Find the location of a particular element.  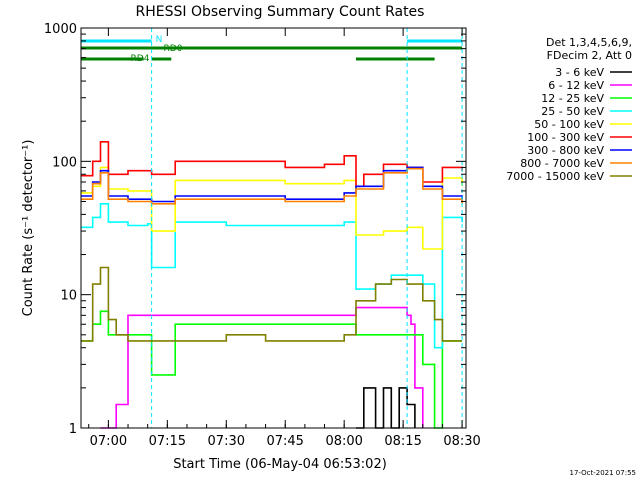

y-tick-label-1: 10 is located at coordinates (68, 296).